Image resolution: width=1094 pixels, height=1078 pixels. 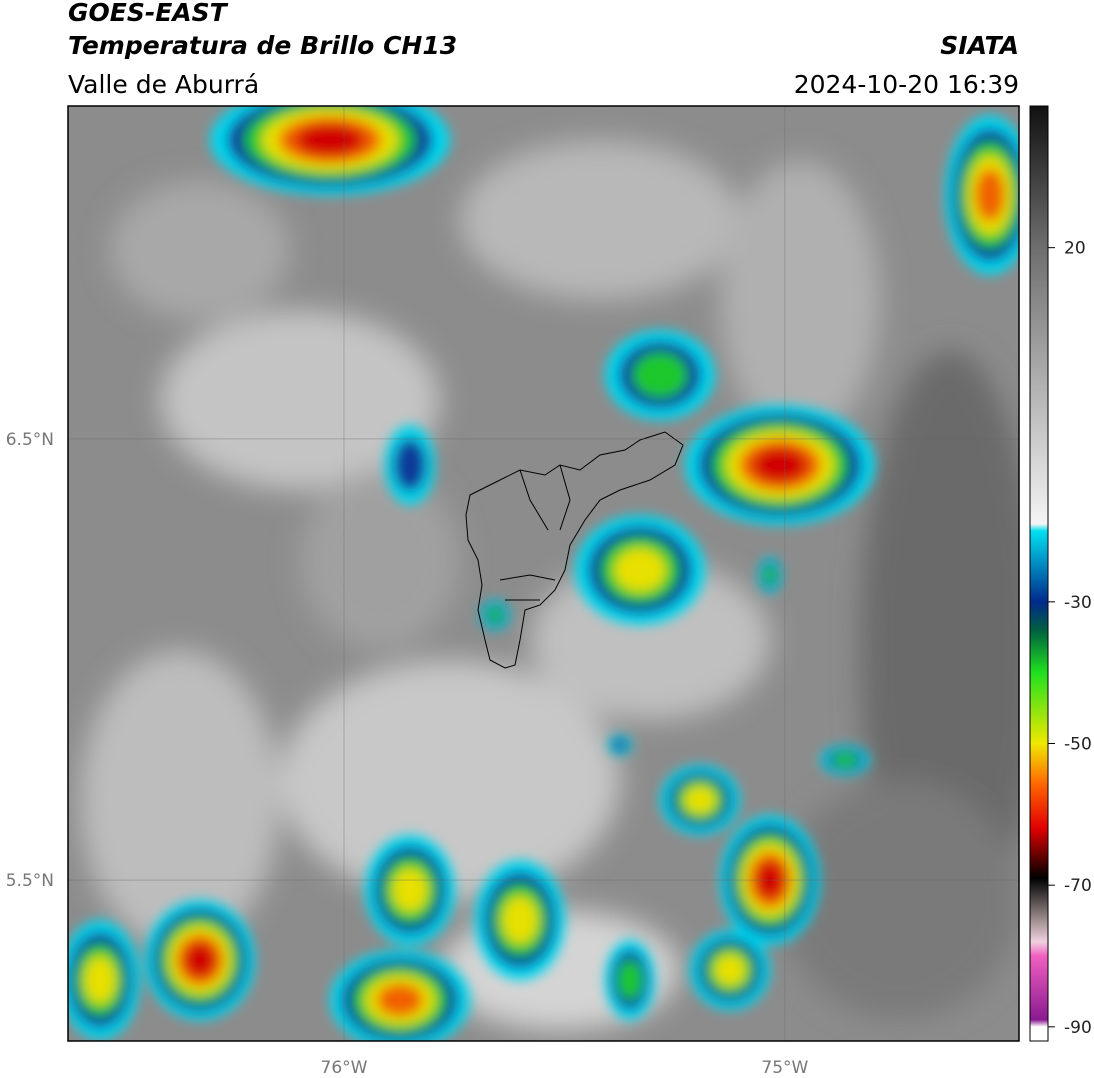 What do you see at coordinates (30, 440) in the screenshot?
I see `y-tick-label: 6.5°N` at bounding box center [30, 440].